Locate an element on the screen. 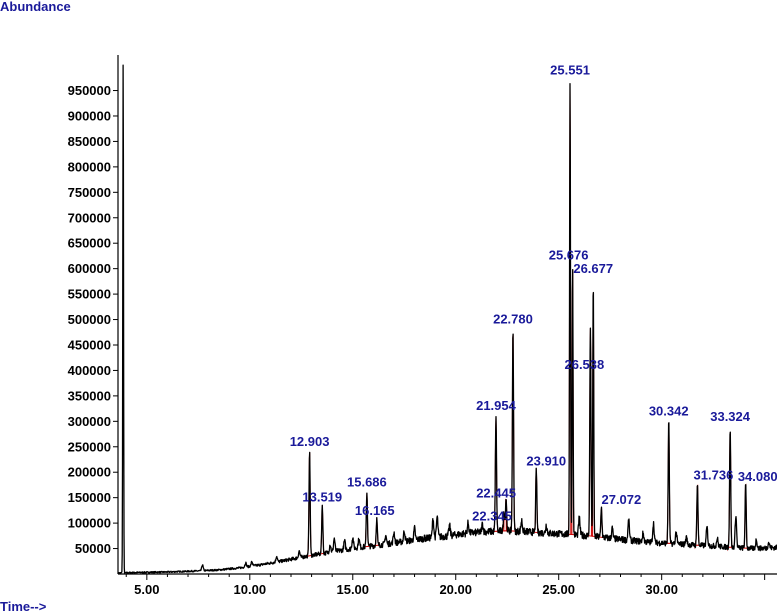 Image resolution: width=777 pixels, height=616 pixels. peak-label: 12.903 is located at coordinates (310, 441).